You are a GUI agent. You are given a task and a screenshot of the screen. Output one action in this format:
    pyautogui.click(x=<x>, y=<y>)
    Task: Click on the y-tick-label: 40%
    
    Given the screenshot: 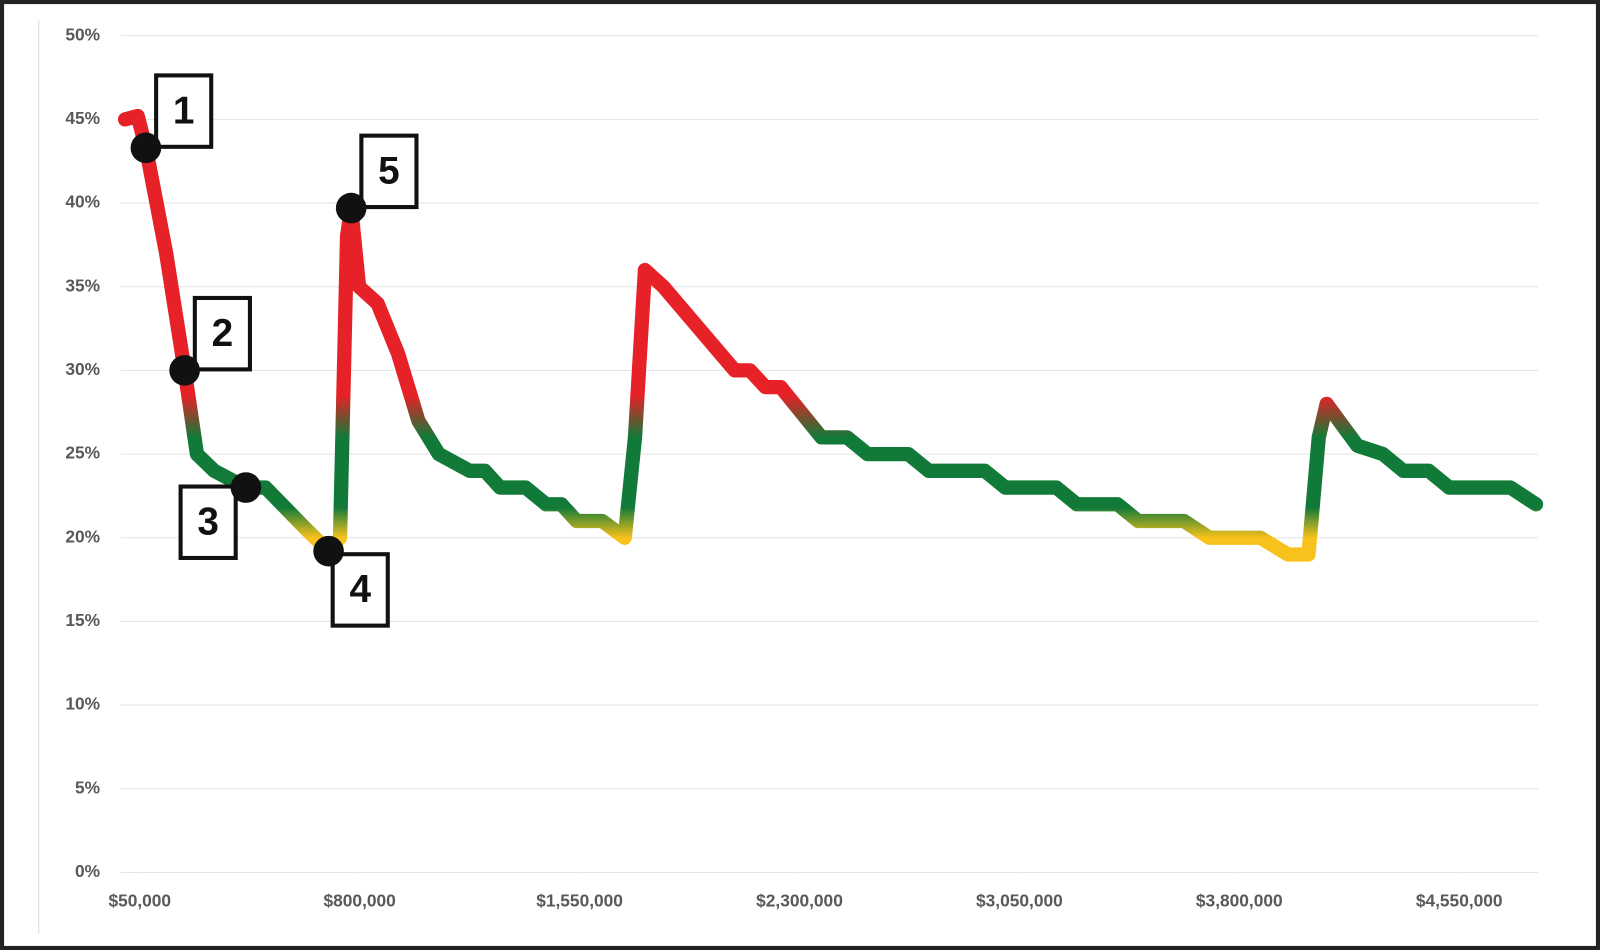 What is the action you would take?
    pyautogui.click(x=82, y=202)
    